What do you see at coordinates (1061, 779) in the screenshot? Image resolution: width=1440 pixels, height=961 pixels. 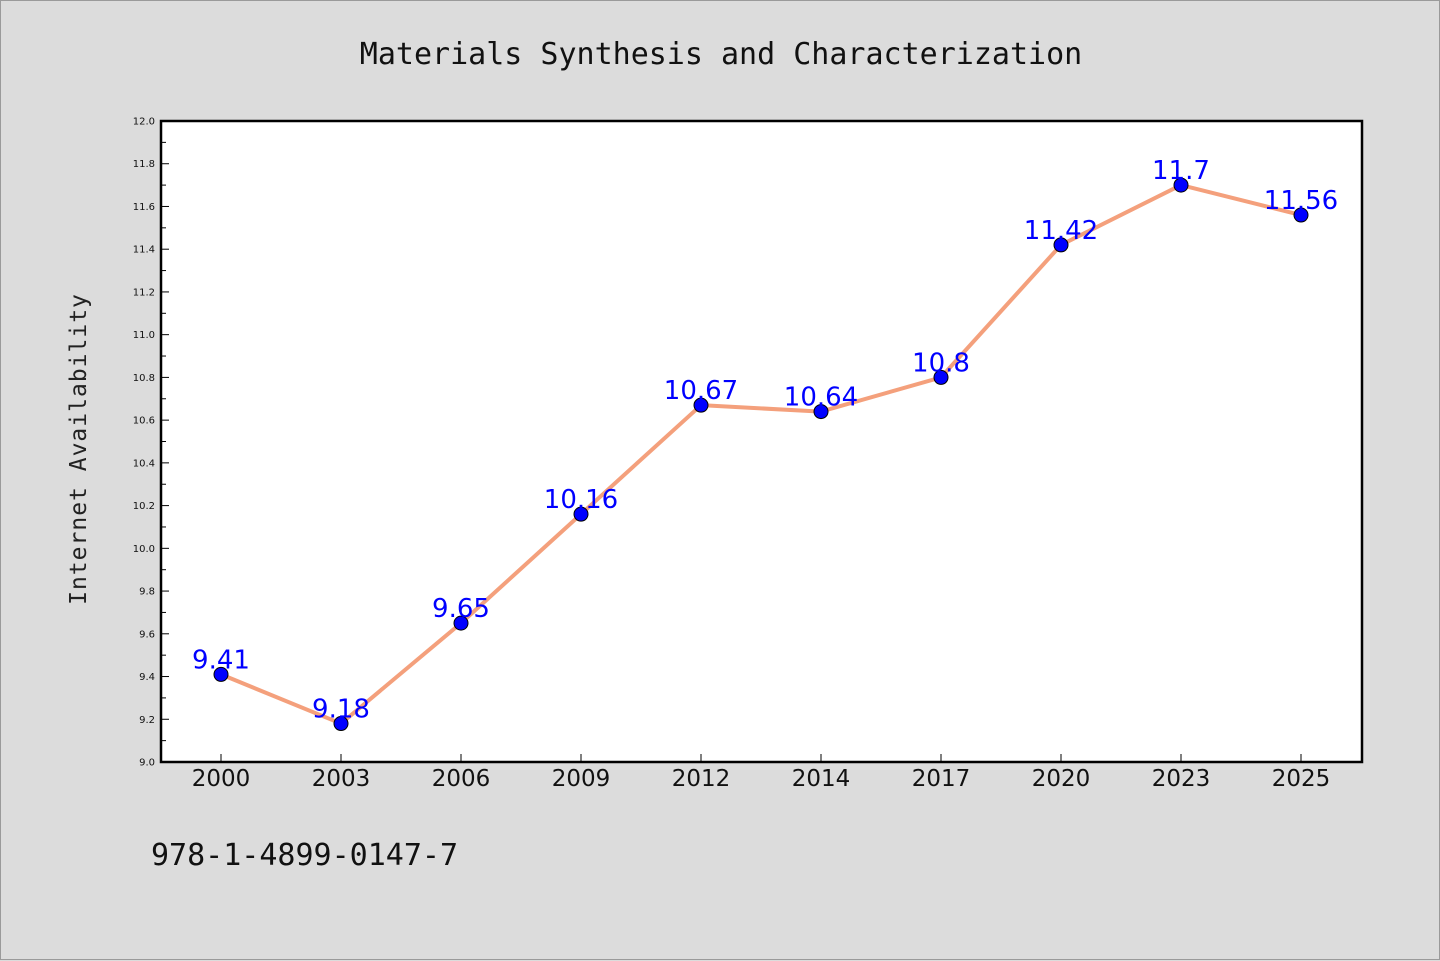 I see `x-tick-label: 2020` at bounding box center [1061, 779].